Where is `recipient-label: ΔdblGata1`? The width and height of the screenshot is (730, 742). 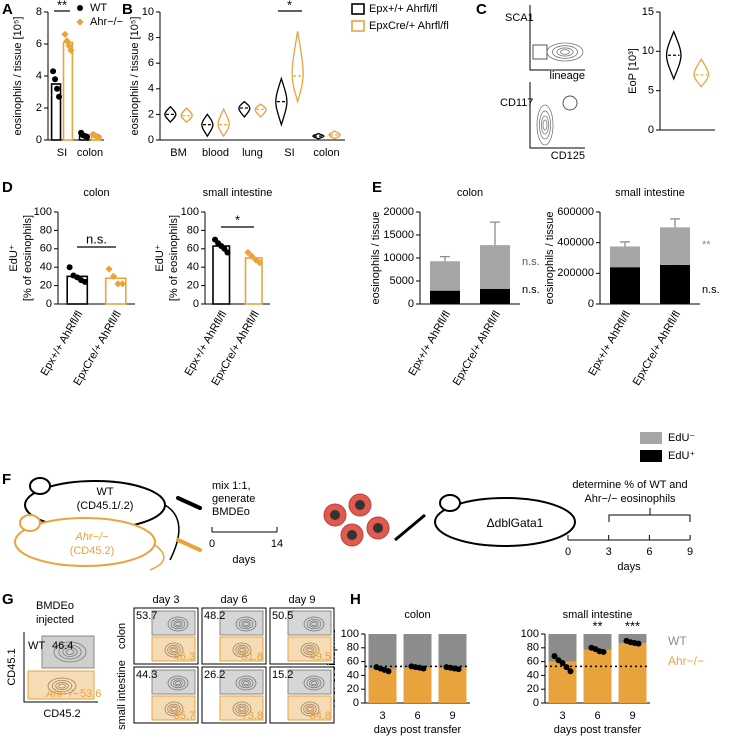
recipient-label: ΔdblGata1 is located at coordinates (515, 523).